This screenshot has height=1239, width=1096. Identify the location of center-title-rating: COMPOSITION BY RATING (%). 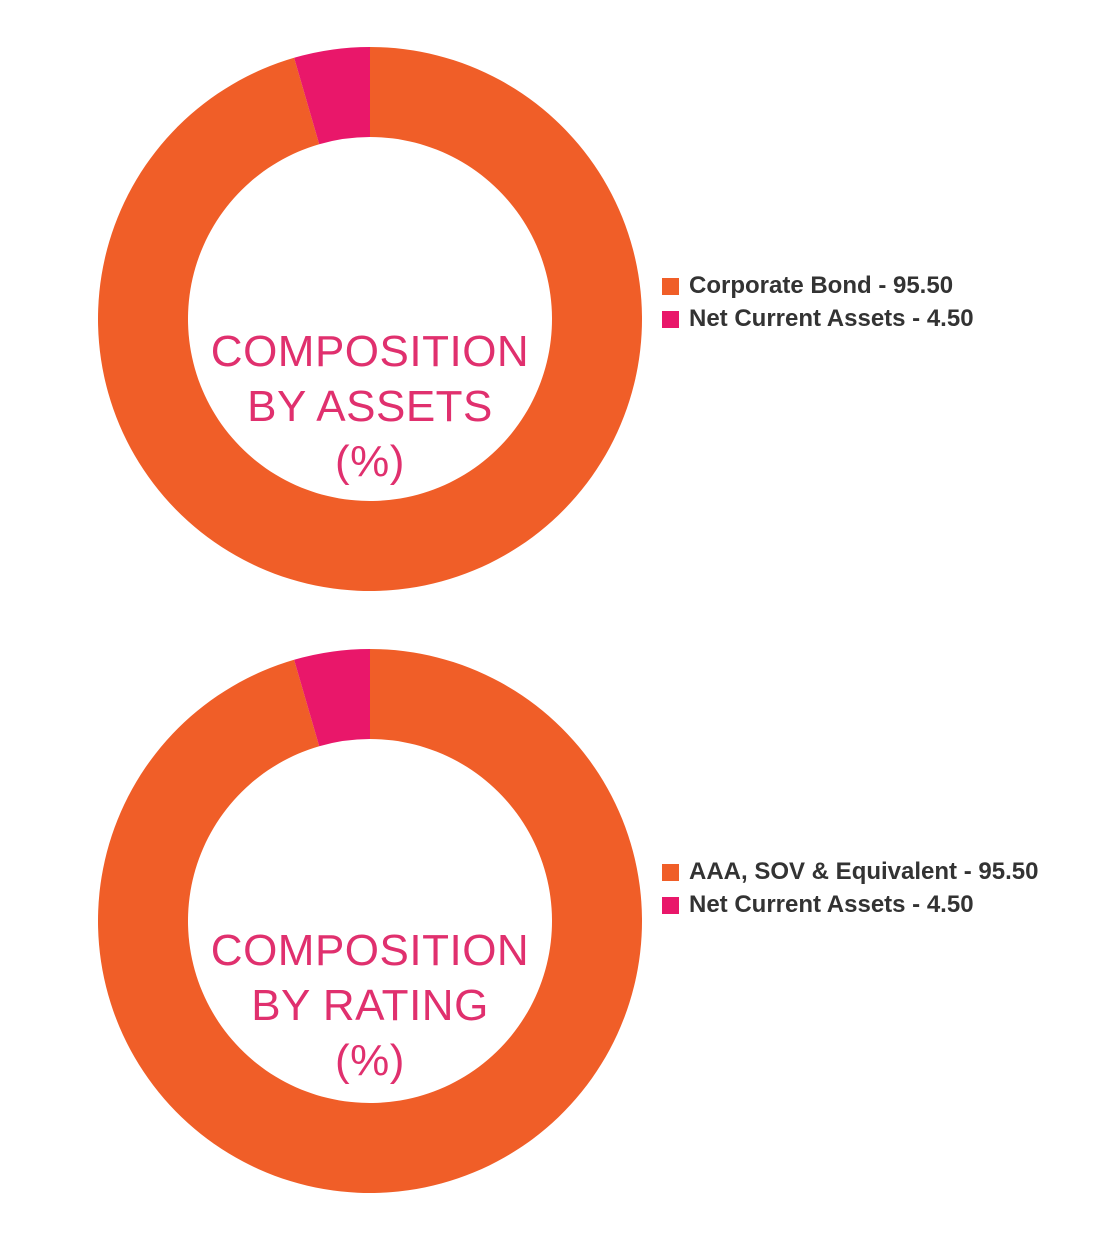
(370, 1005).